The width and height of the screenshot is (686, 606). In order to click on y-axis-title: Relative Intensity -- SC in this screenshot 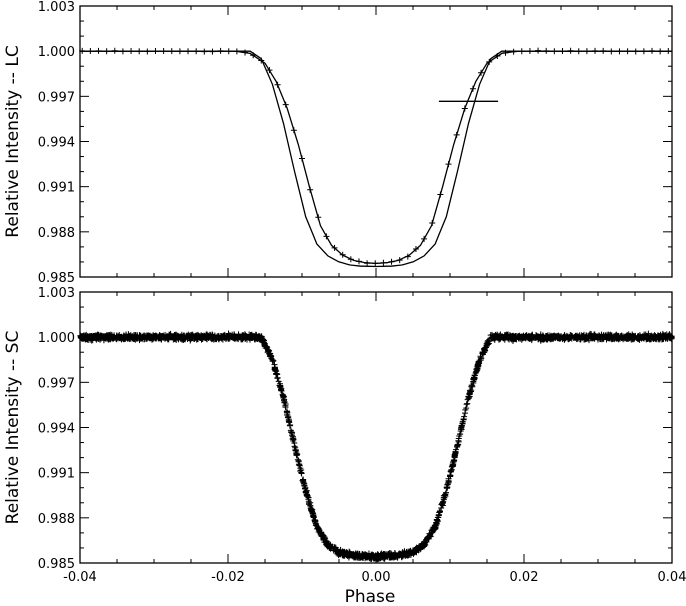, I will do `click(13, 428)`.